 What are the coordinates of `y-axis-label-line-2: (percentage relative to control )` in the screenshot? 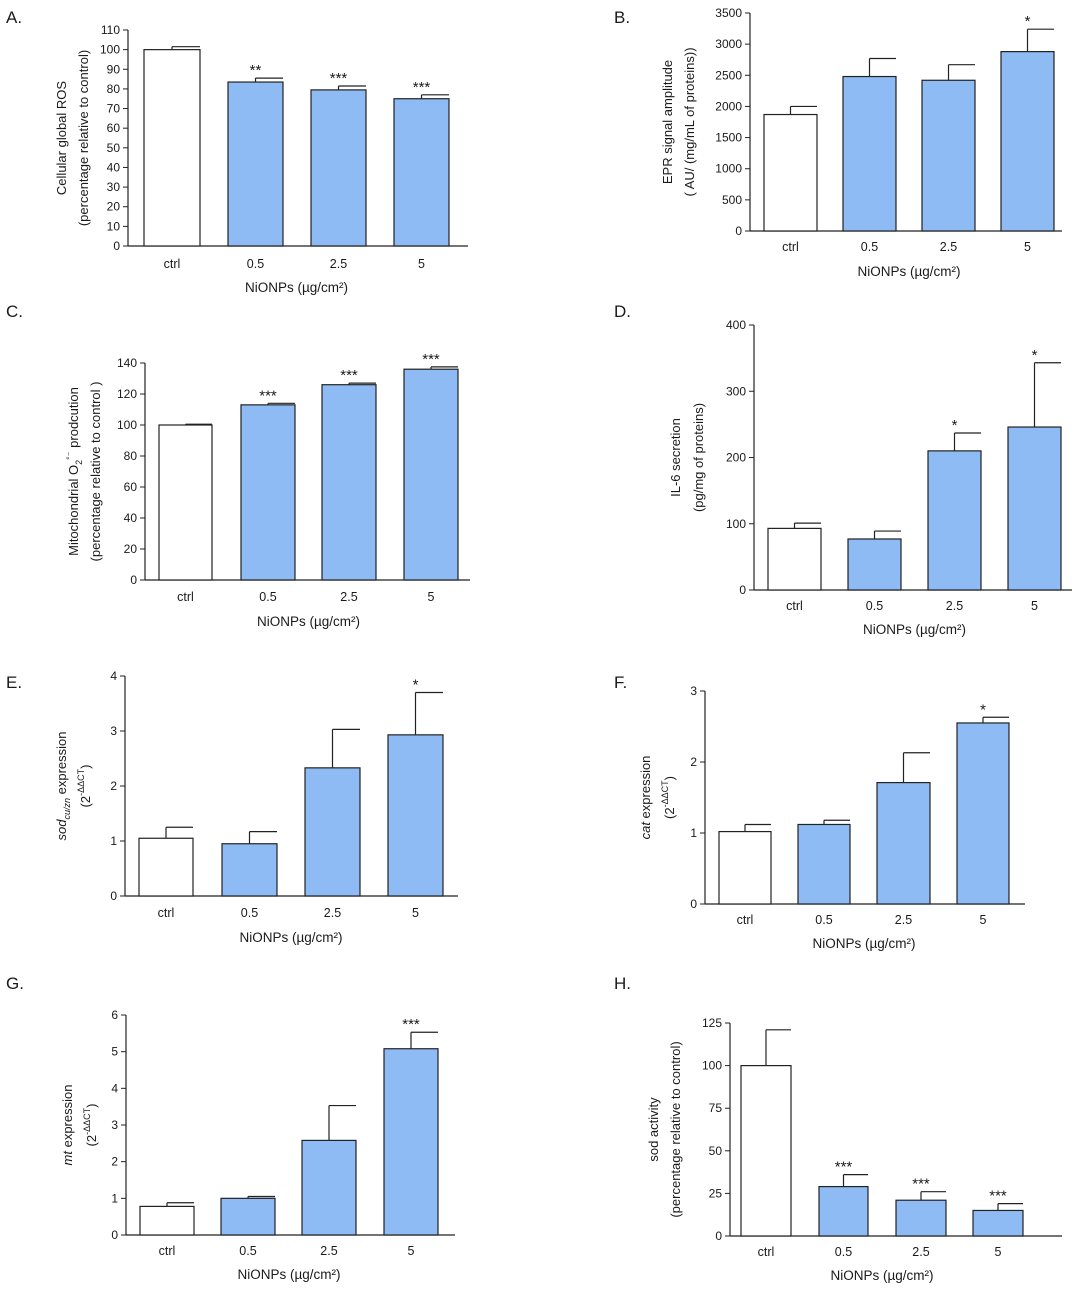 It's located at (95, 472).